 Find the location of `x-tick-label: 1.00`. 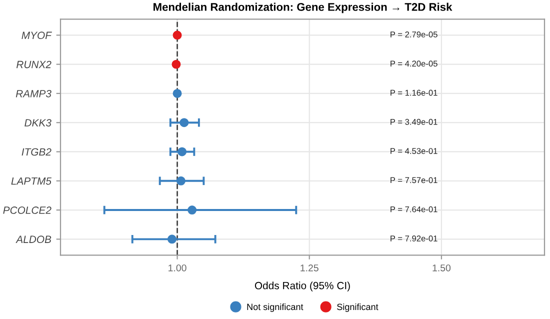

x-tick-label: 1.00 is located at coordinates (177, 268).